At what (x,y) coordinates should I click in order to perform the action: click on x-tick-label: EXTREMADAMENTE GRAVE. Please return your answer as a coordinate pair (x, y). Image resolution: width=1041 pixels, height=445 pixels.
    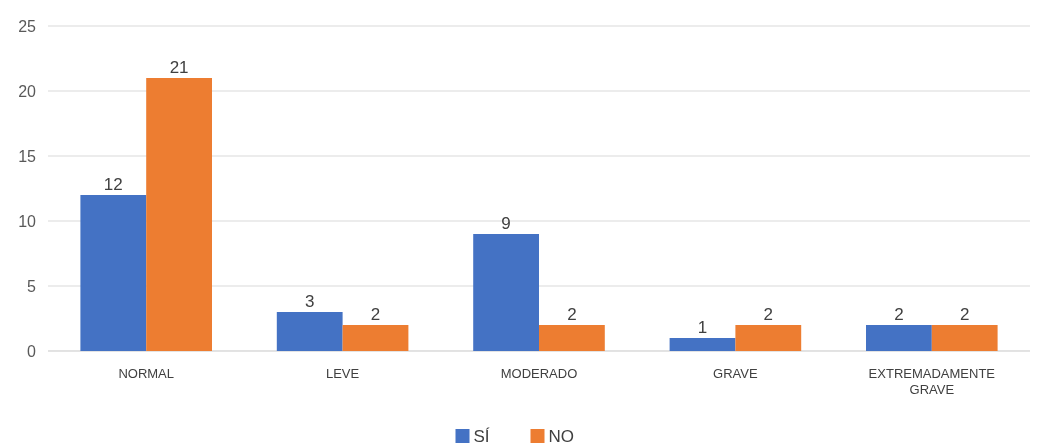
    Looking at the image, I should click on (932, 381).